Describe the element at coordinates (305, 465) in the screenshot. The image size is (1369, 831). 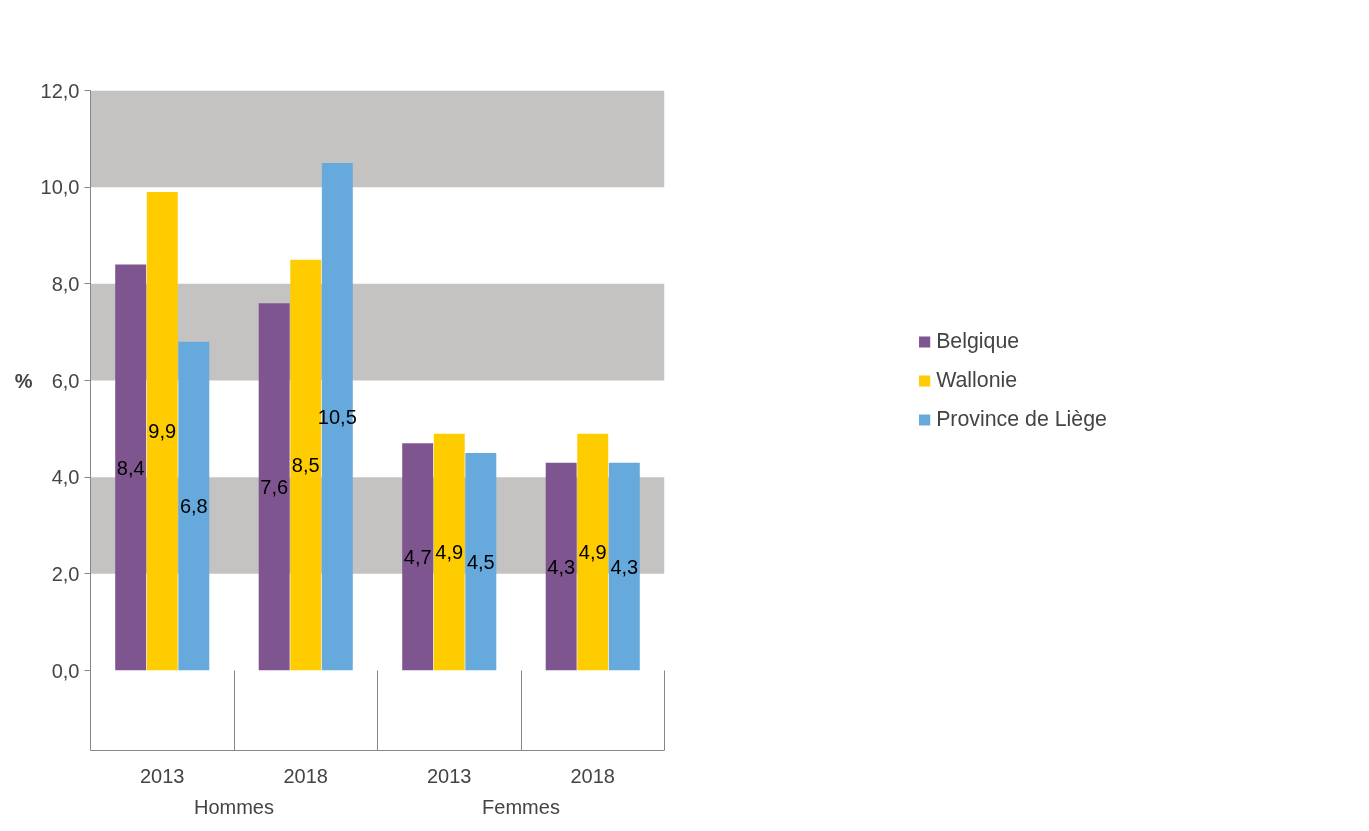
I see `data-label: 8,5` at that location.